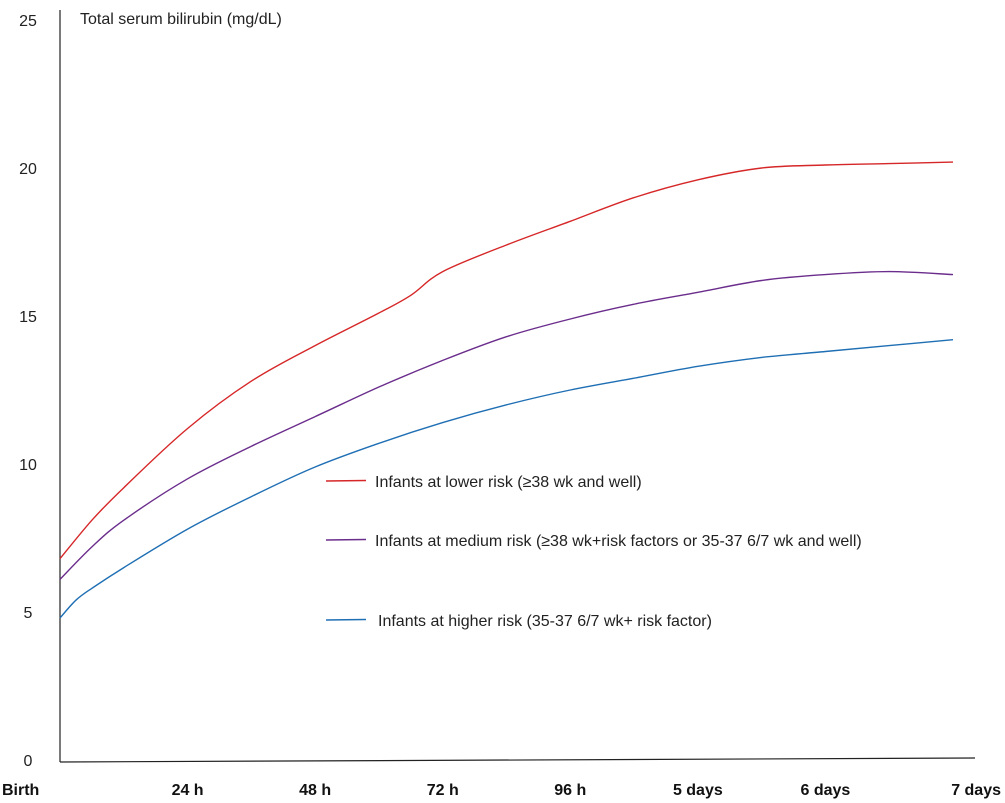 The image size is (1005, 803). I want to click on x-tick-label: 5 days, so click(698, 790).